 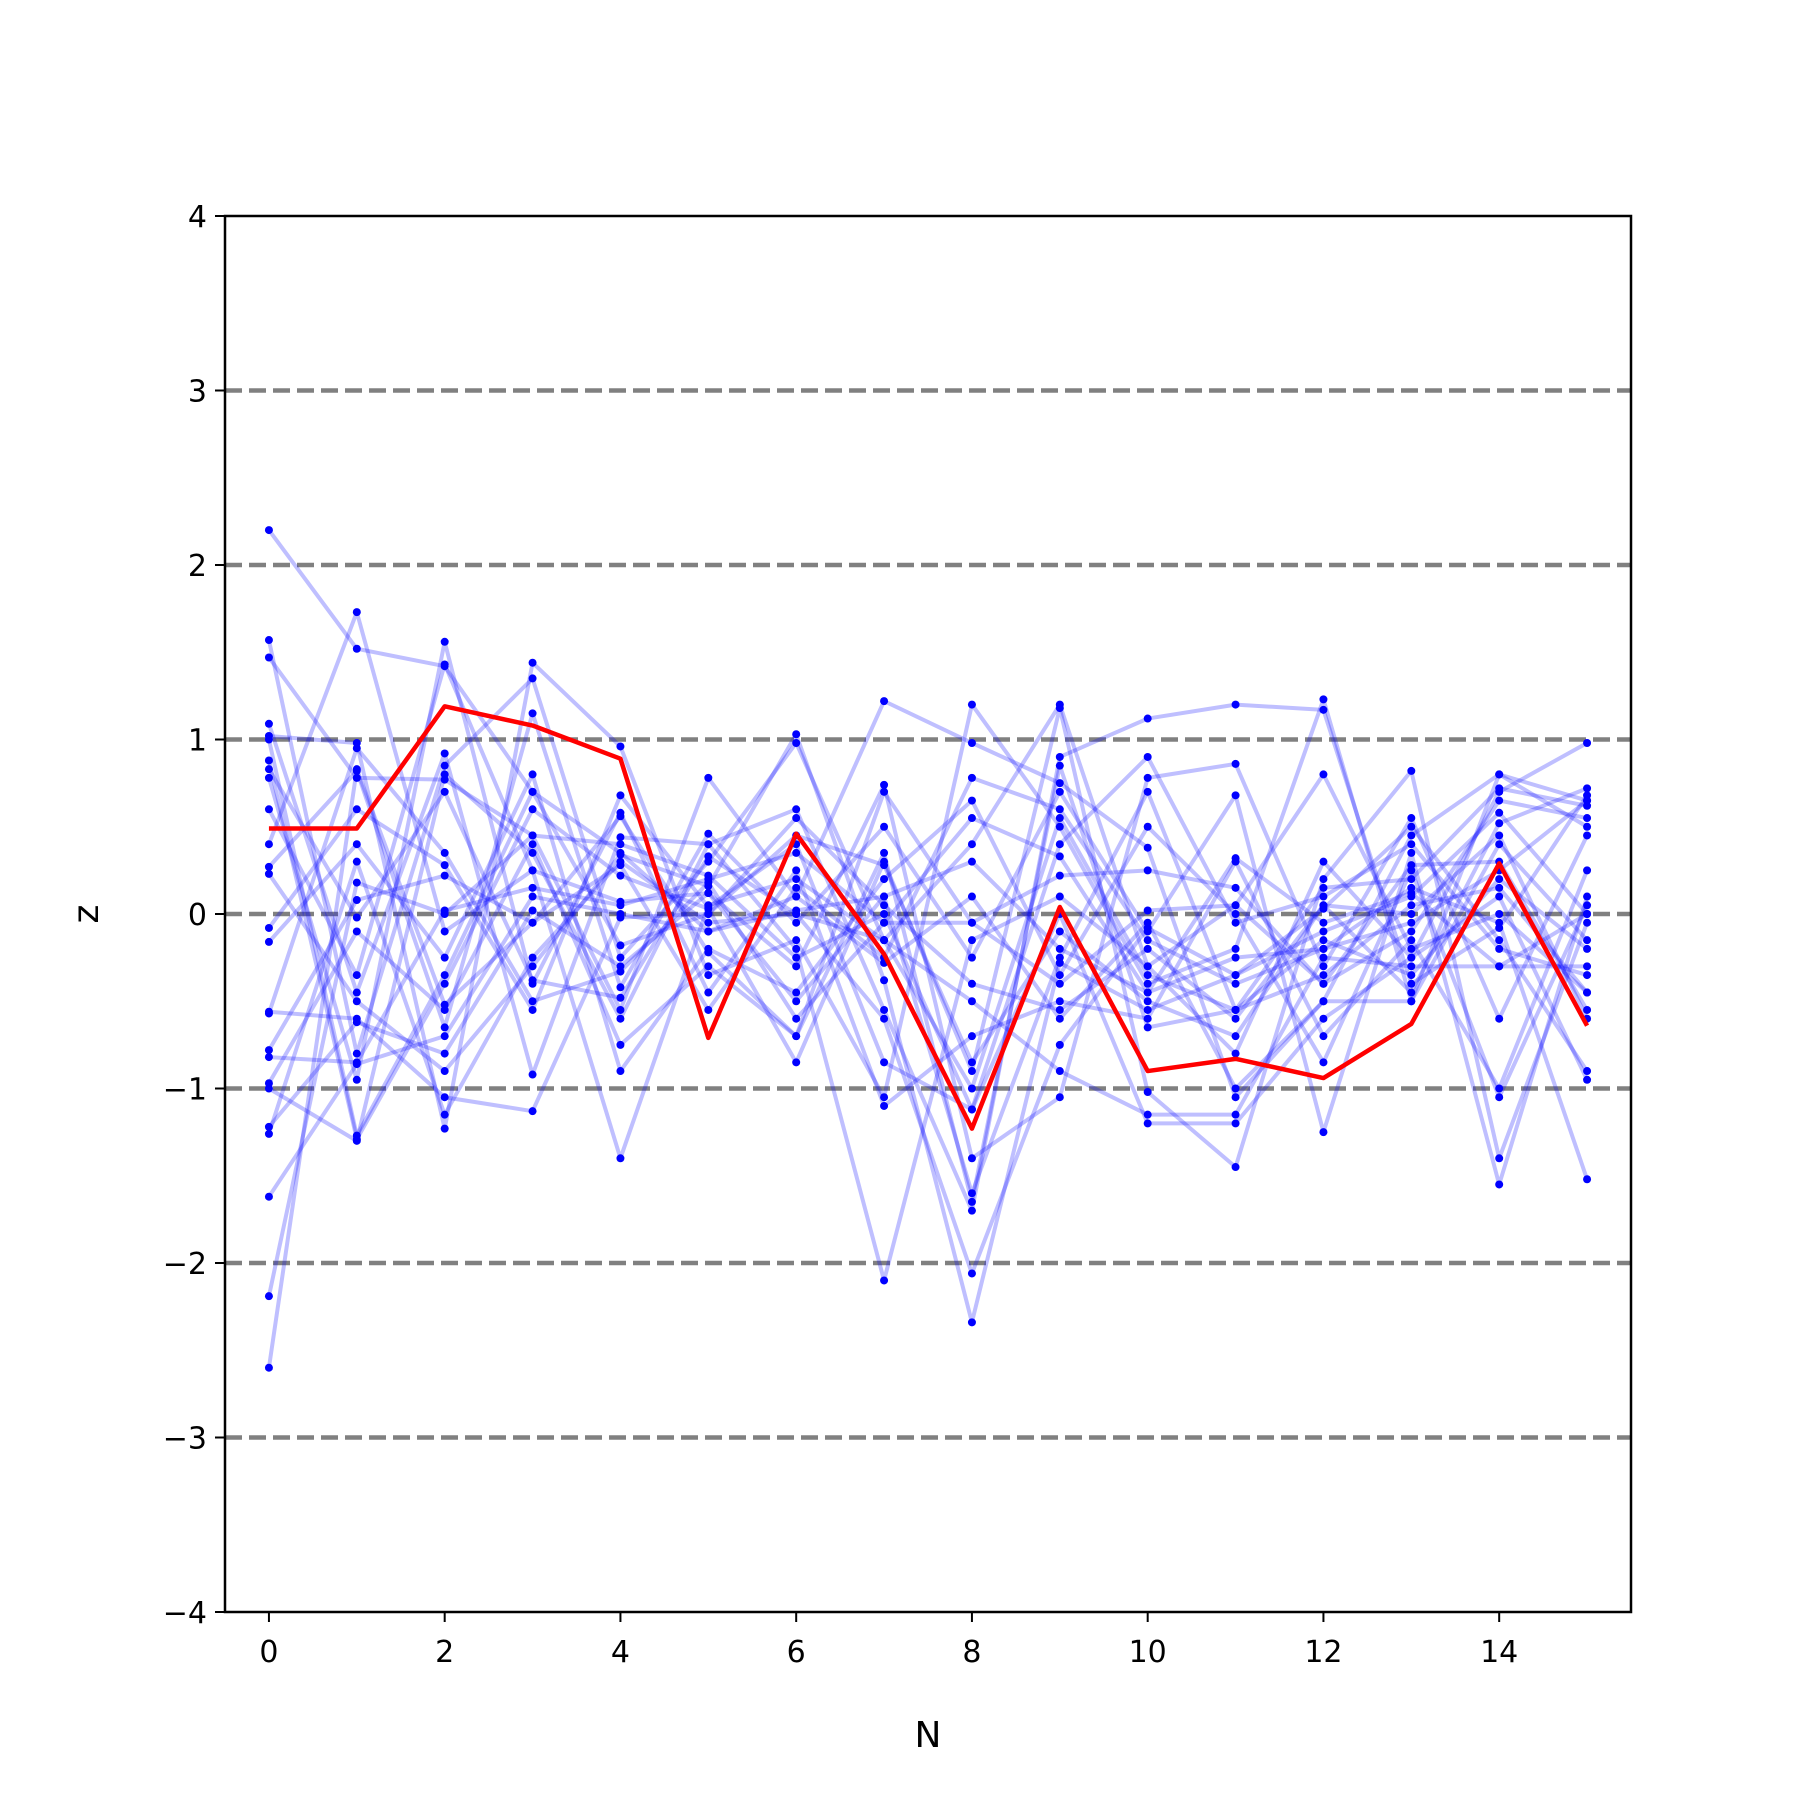 What do you see at coordinates (185, 1090) in the screenshot?
I see `y-tick-label: −1` at bounding box center [185, 1090].